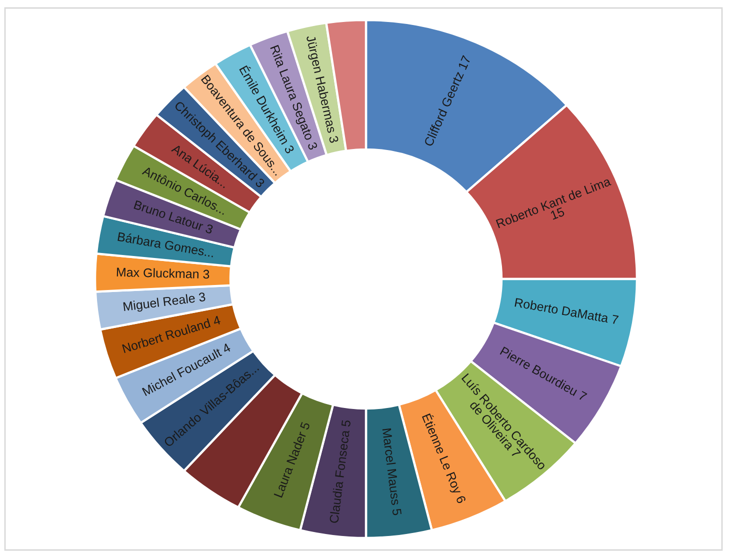  What do you see at coordinates (164, 303) in the screenshot?
I see `slice-label: Miguel Reale 3` at bounding box center [164, 303].